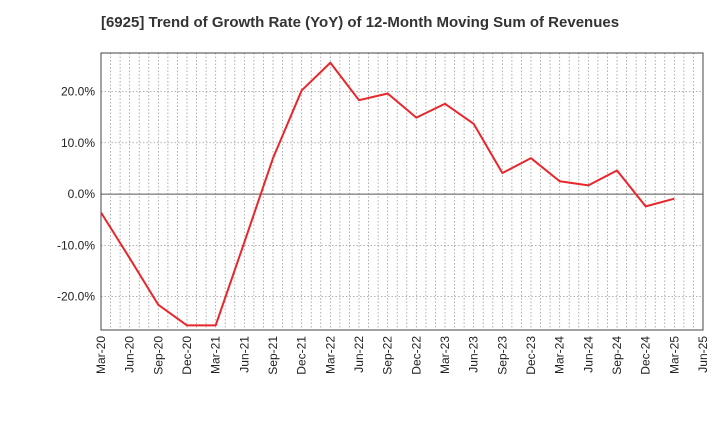  What do you see at coordinates (187, 355) in the screenshot?
I see `x-tick-label: Dec-20` at bounding box center [187, 355].